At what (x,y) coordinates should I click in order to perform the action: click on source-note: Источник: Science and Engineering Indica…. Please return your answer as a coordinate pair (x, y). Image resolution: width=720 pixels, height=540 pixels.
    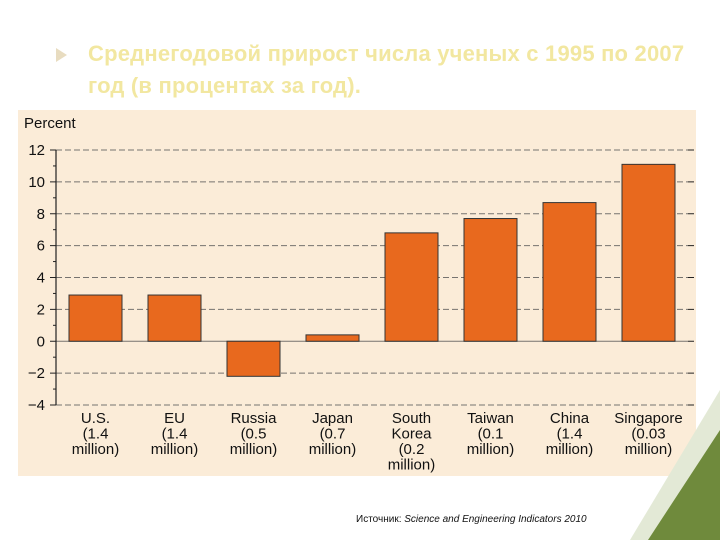
    Looking at the image, I should click on (471, 519).